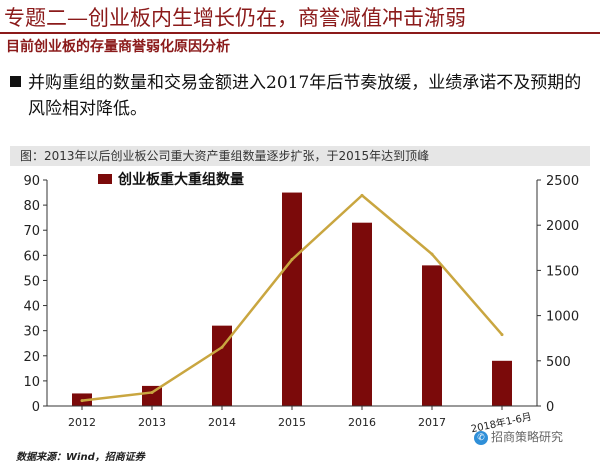 The height and width of the screenshot is (465, 600). I want to click on left-tick-label: 60, so click(31, 256).